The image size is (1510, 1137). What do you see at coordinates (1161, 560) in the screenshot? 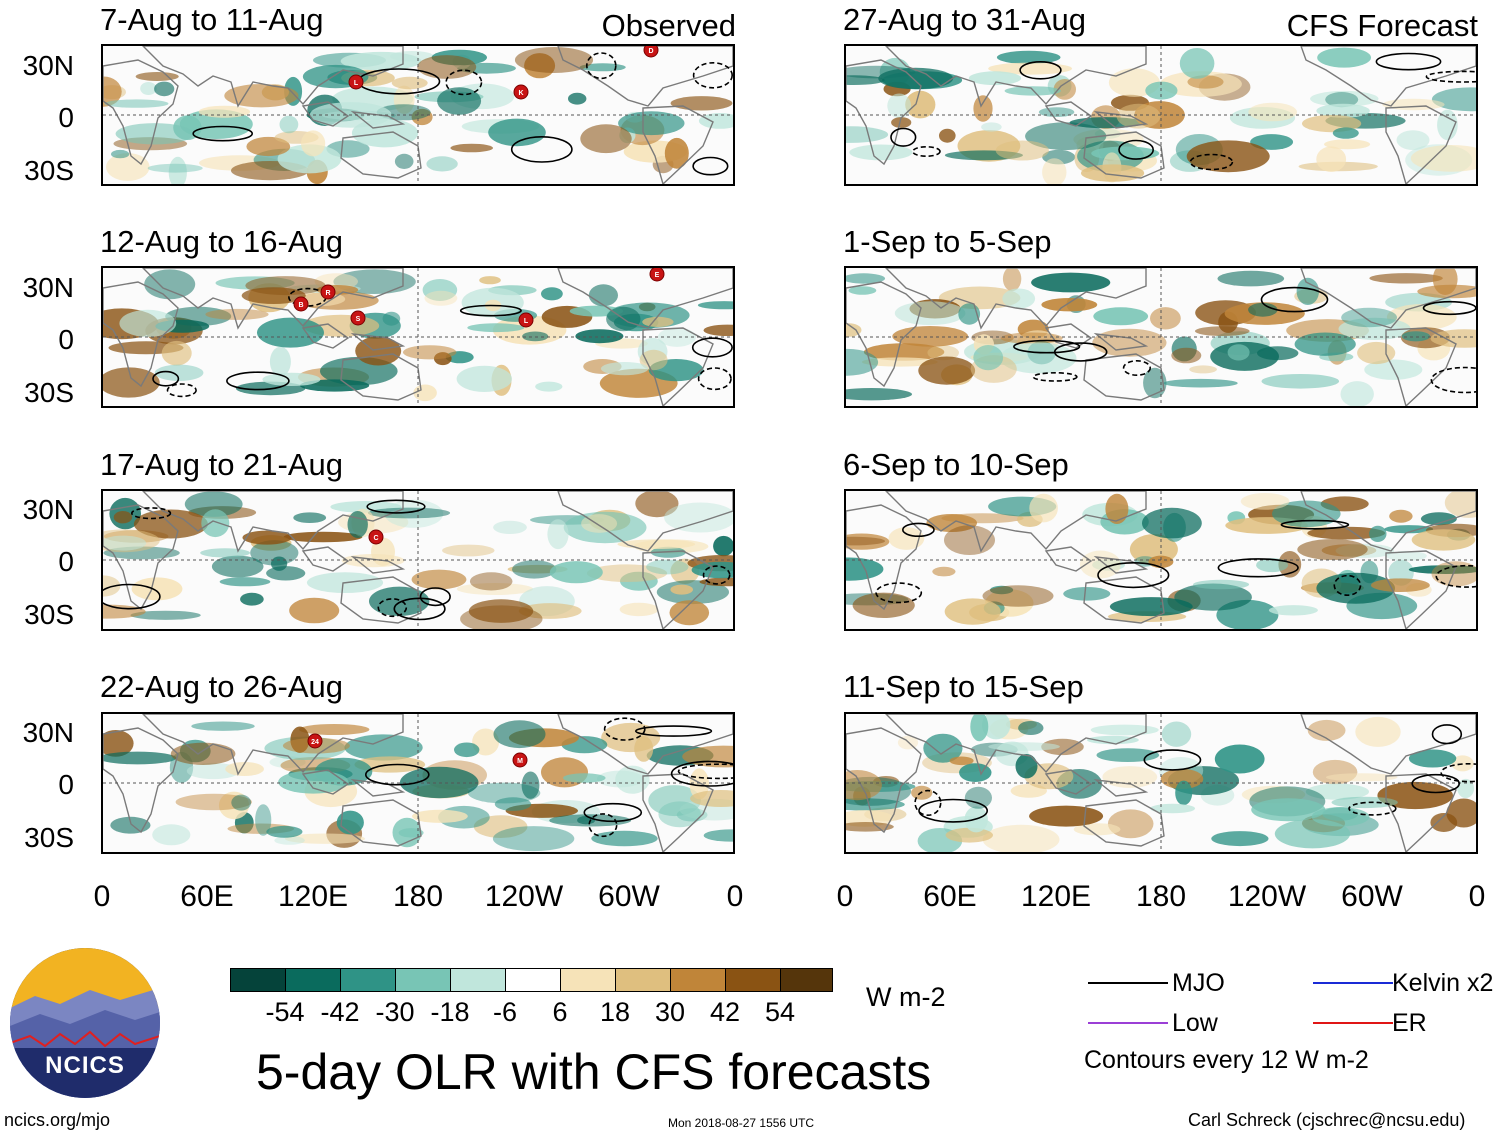
I see `map-svg` at bounding box center [1161, 560].